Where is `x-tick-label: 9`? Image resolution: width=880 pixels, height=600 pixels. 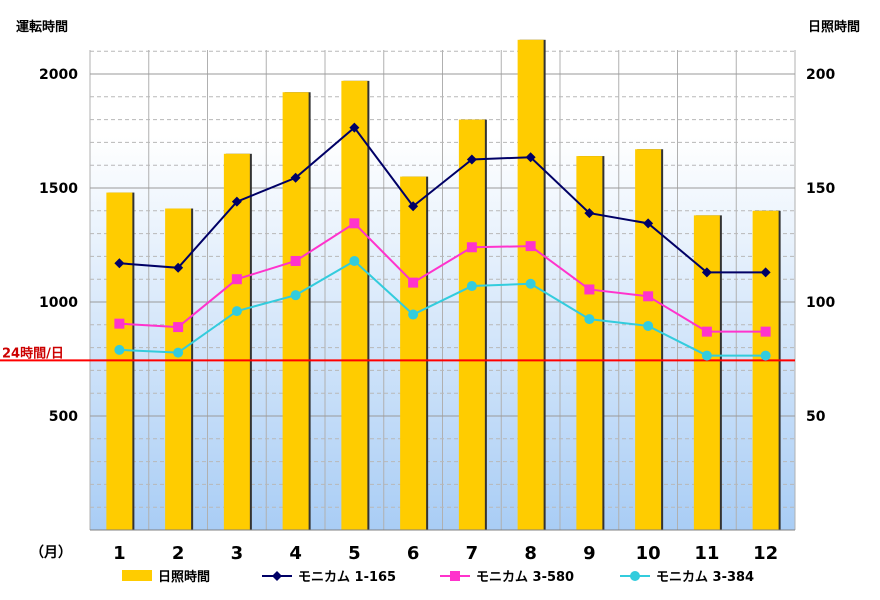
x-tick-label: 9 is located at coordinates (589, 553).